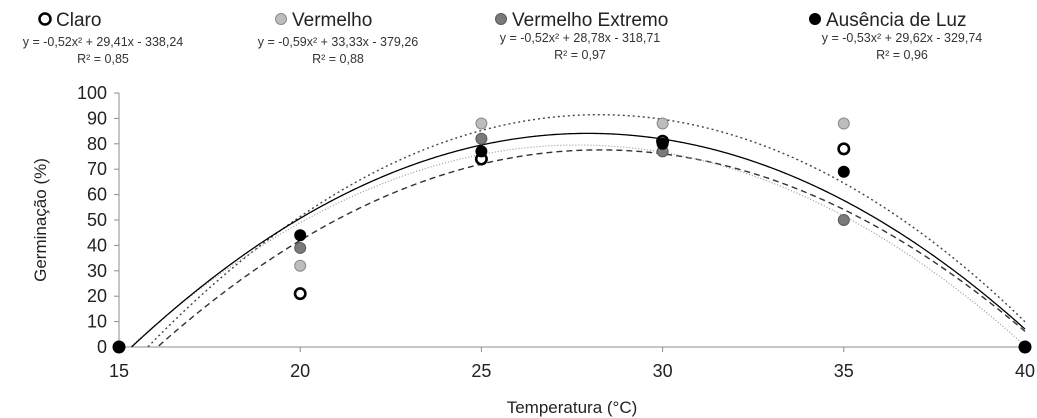 This screenshot has width=1037, height=418. What do you see at coordinates (300, 371) in the screenshot?
I see `x-tick-label: 20` at bounding box center [300, 371].